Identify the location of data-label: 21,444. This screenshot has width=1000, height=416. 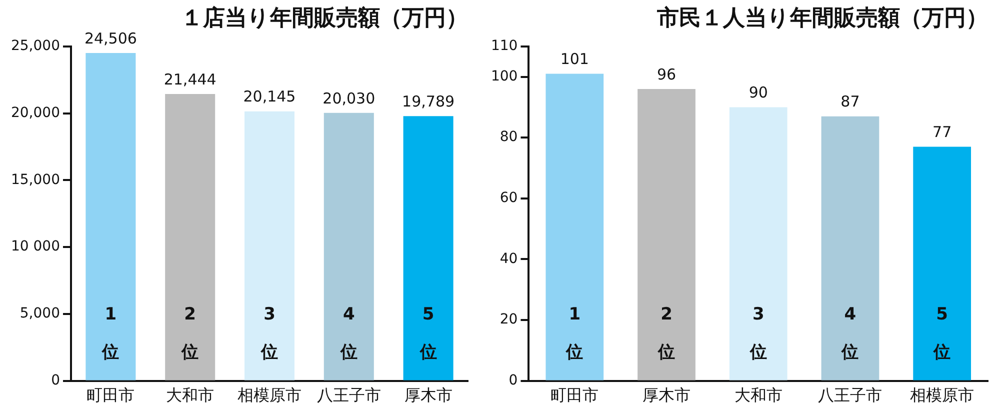
(190, 79).